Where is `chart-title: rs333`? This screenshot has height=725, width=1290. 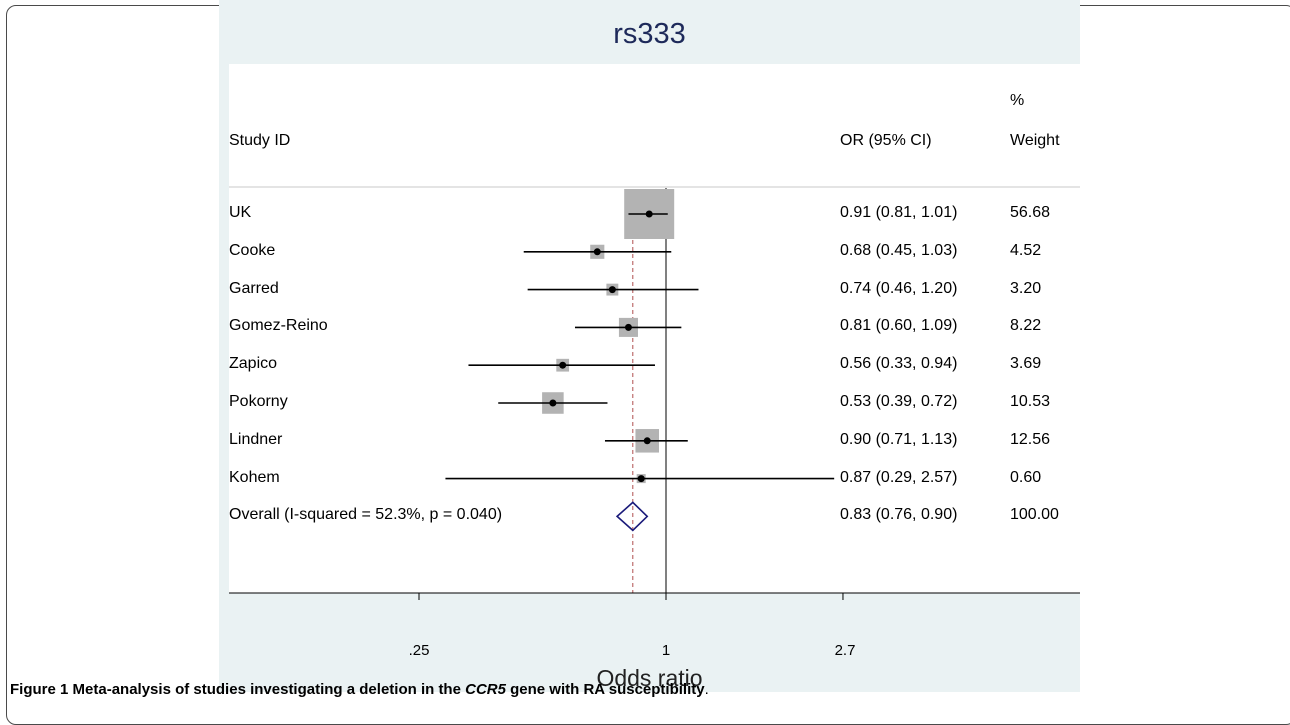
chart-title: rs333 is located at coordinates (649, 34).